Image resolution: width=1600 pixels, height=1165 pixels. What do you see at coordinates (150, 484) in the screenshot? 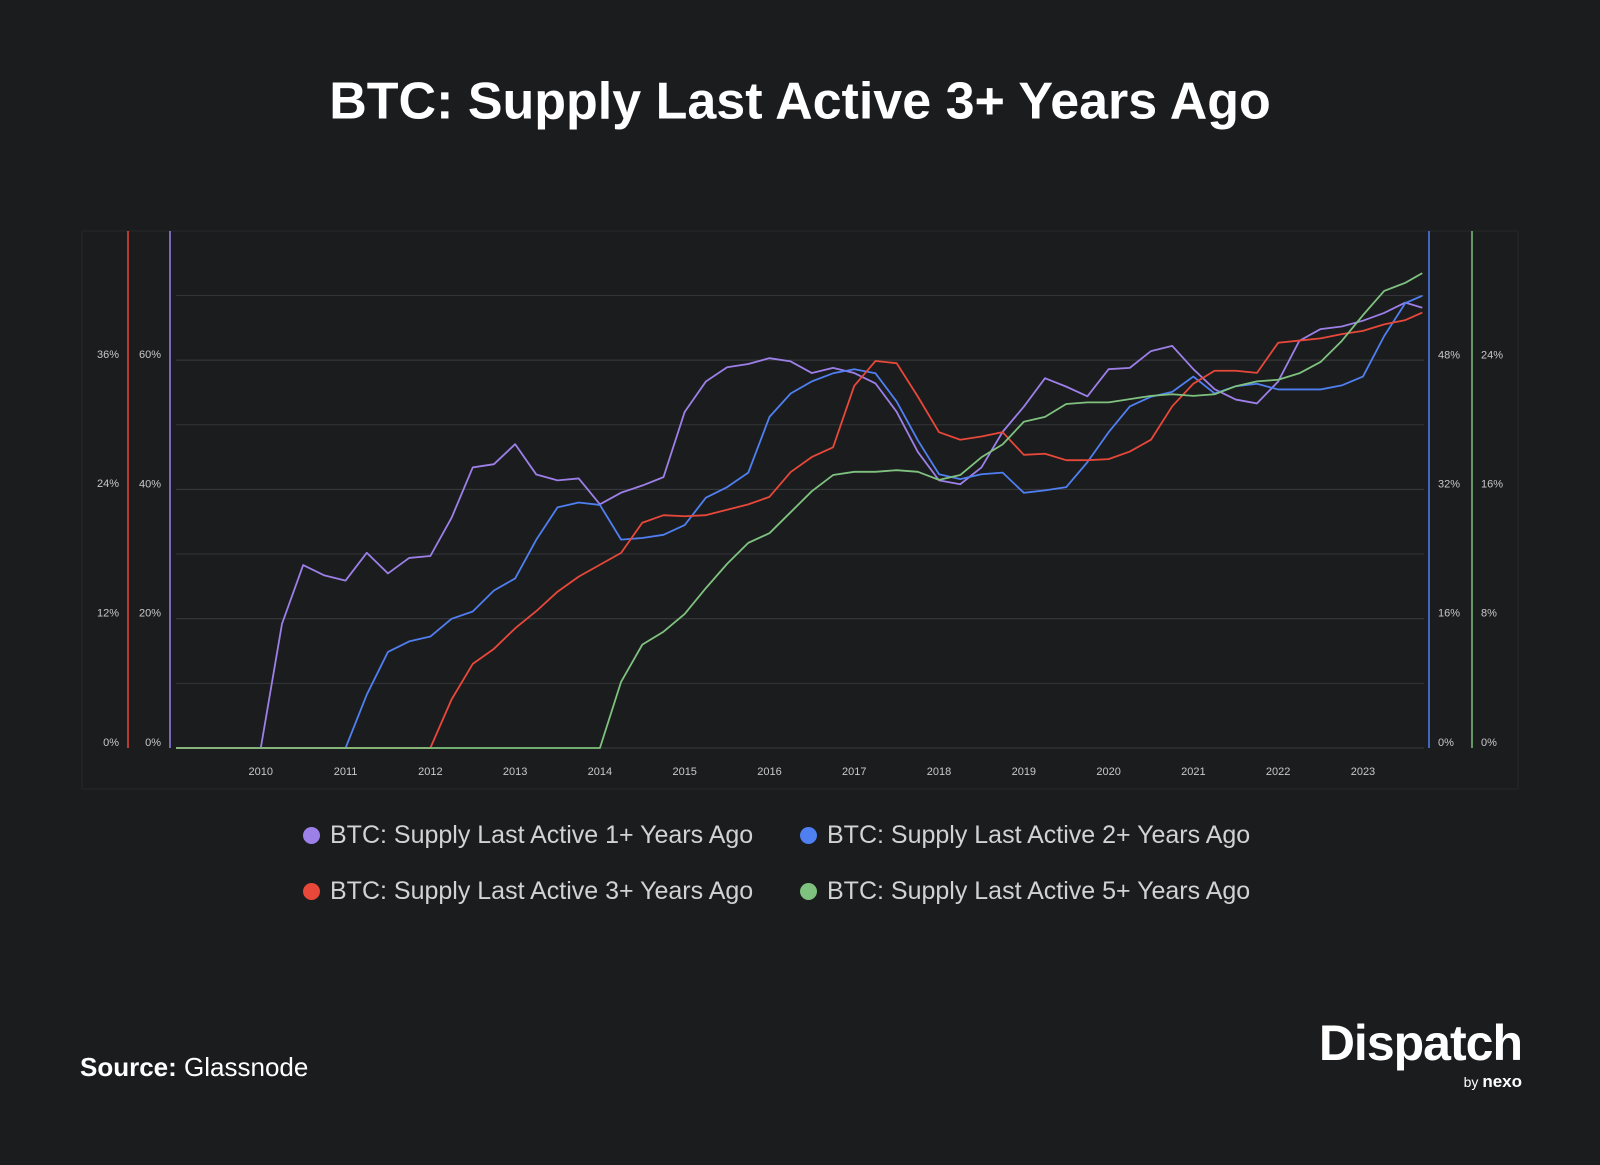
I see `y-tick-label: 40%` at bounding box center [150, 484].